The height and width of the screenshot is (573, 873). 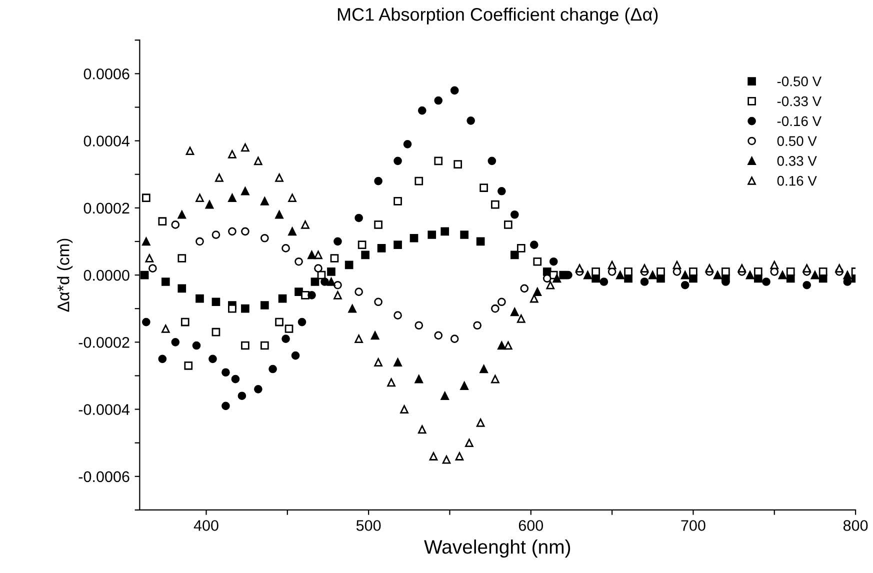 I want to click on x-tick-label: 500, so click(x=368, y=525).